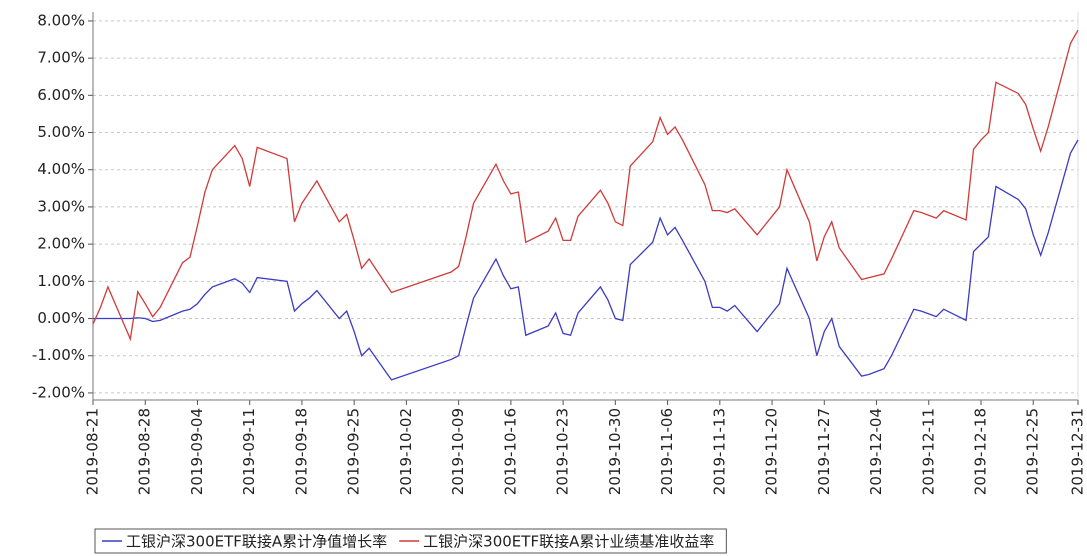 The width and height of the screenshot is (1087, 556). Describe the element at coordinates (61, 169) in the screenshot. I see `y-tick-label: 4.00%` at that location.